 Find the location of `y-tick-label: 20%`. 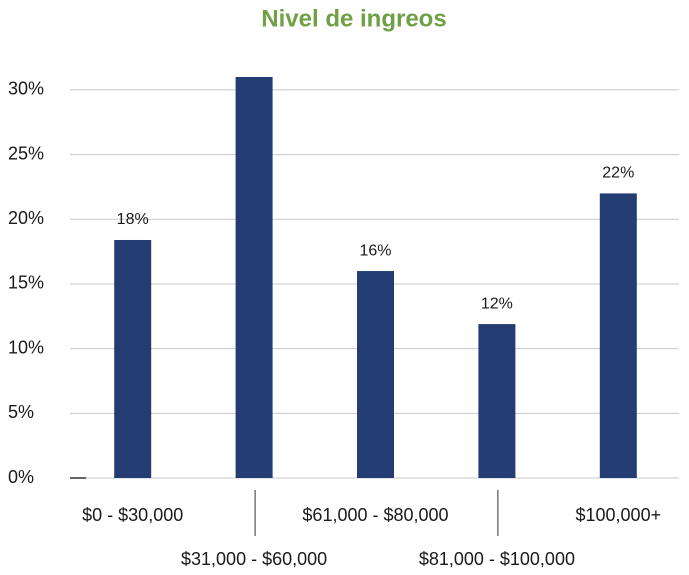

y-tick-label: 20% is located at coordinates (26, 218).